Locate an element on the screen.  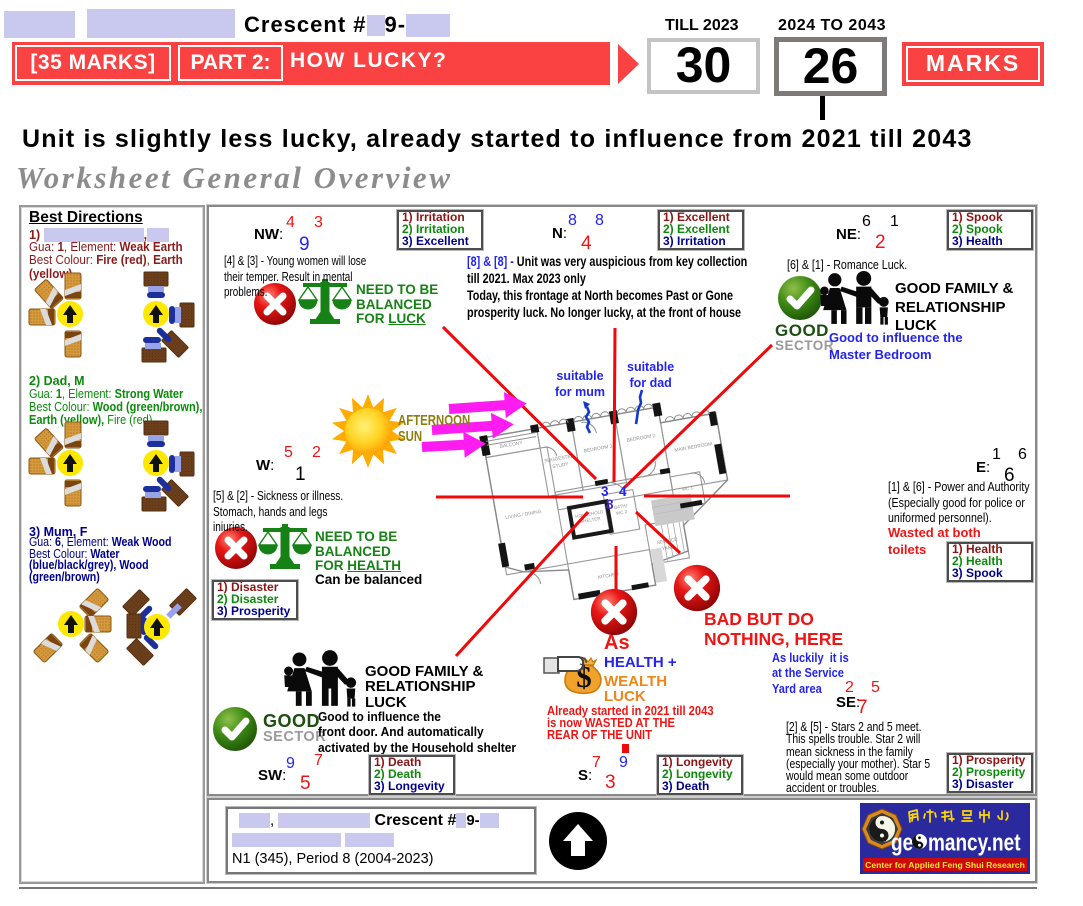
svg-text: LIVING / DINING is located at coordinates (523, 515).